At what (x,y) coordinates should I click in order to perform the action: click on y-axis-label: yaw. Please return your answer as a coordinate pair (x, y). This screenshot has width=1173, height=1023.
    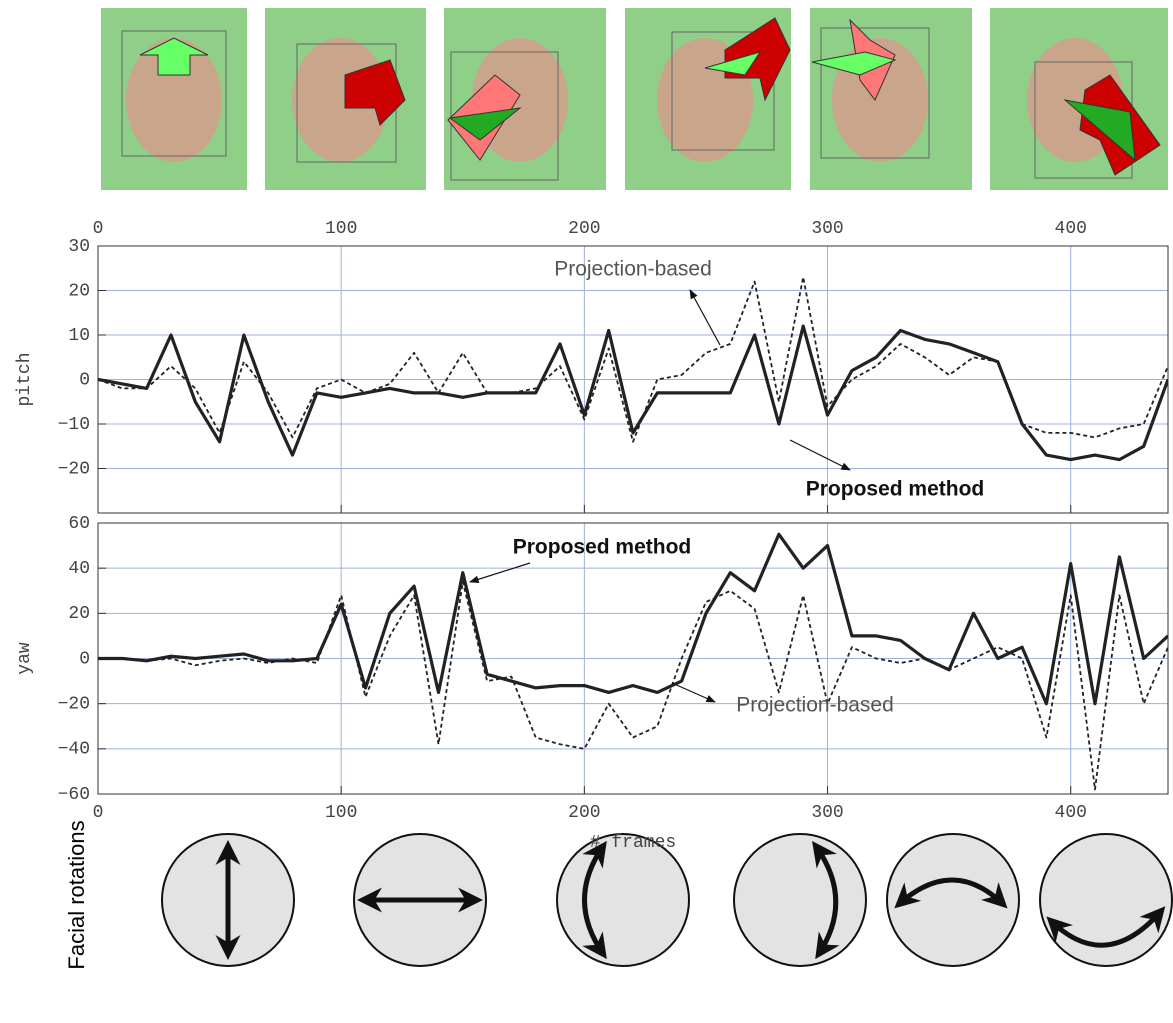
    Looking at the image, I should click on (25, 658).